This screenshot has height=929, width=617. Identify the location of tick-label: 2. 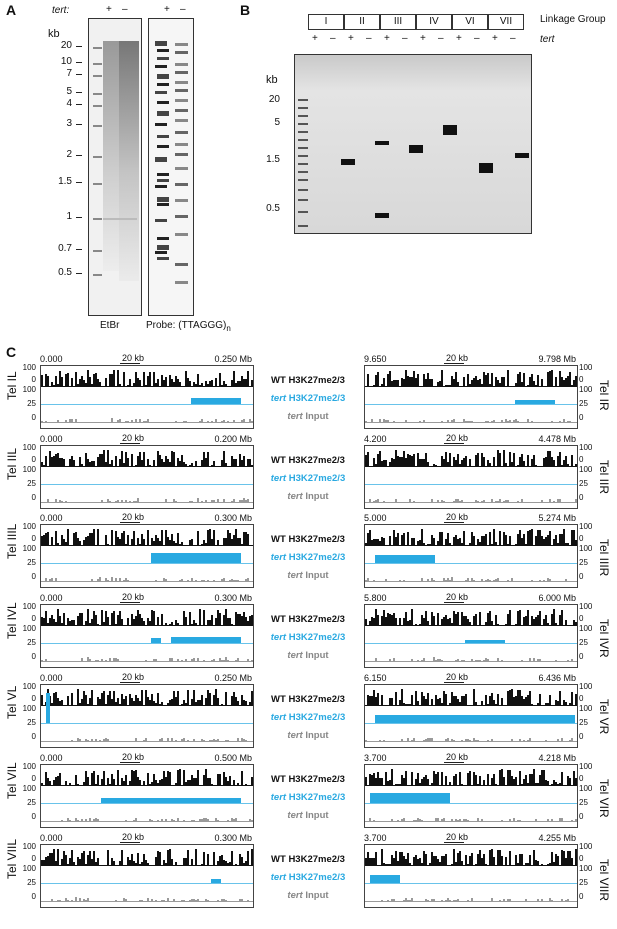
(69, 154).